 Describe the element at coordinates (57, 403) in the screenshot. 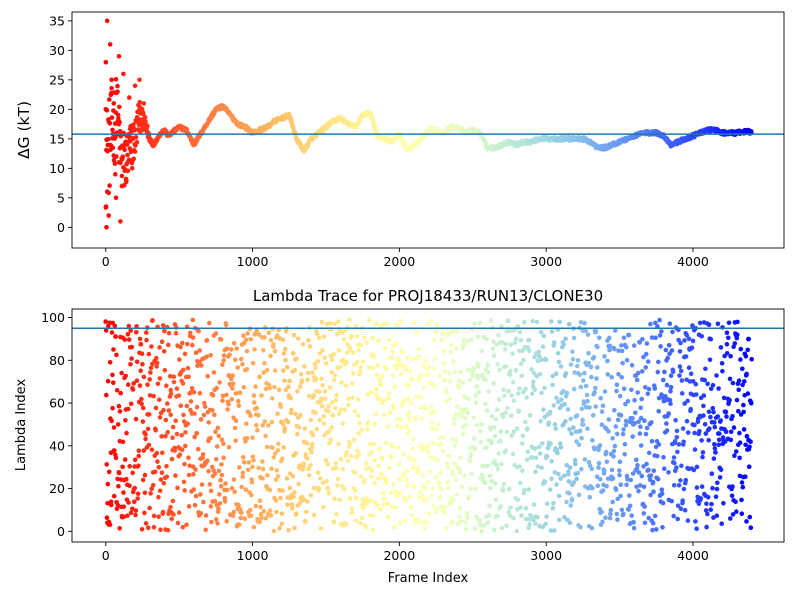

I see `y-tick-label: 60` at that location.